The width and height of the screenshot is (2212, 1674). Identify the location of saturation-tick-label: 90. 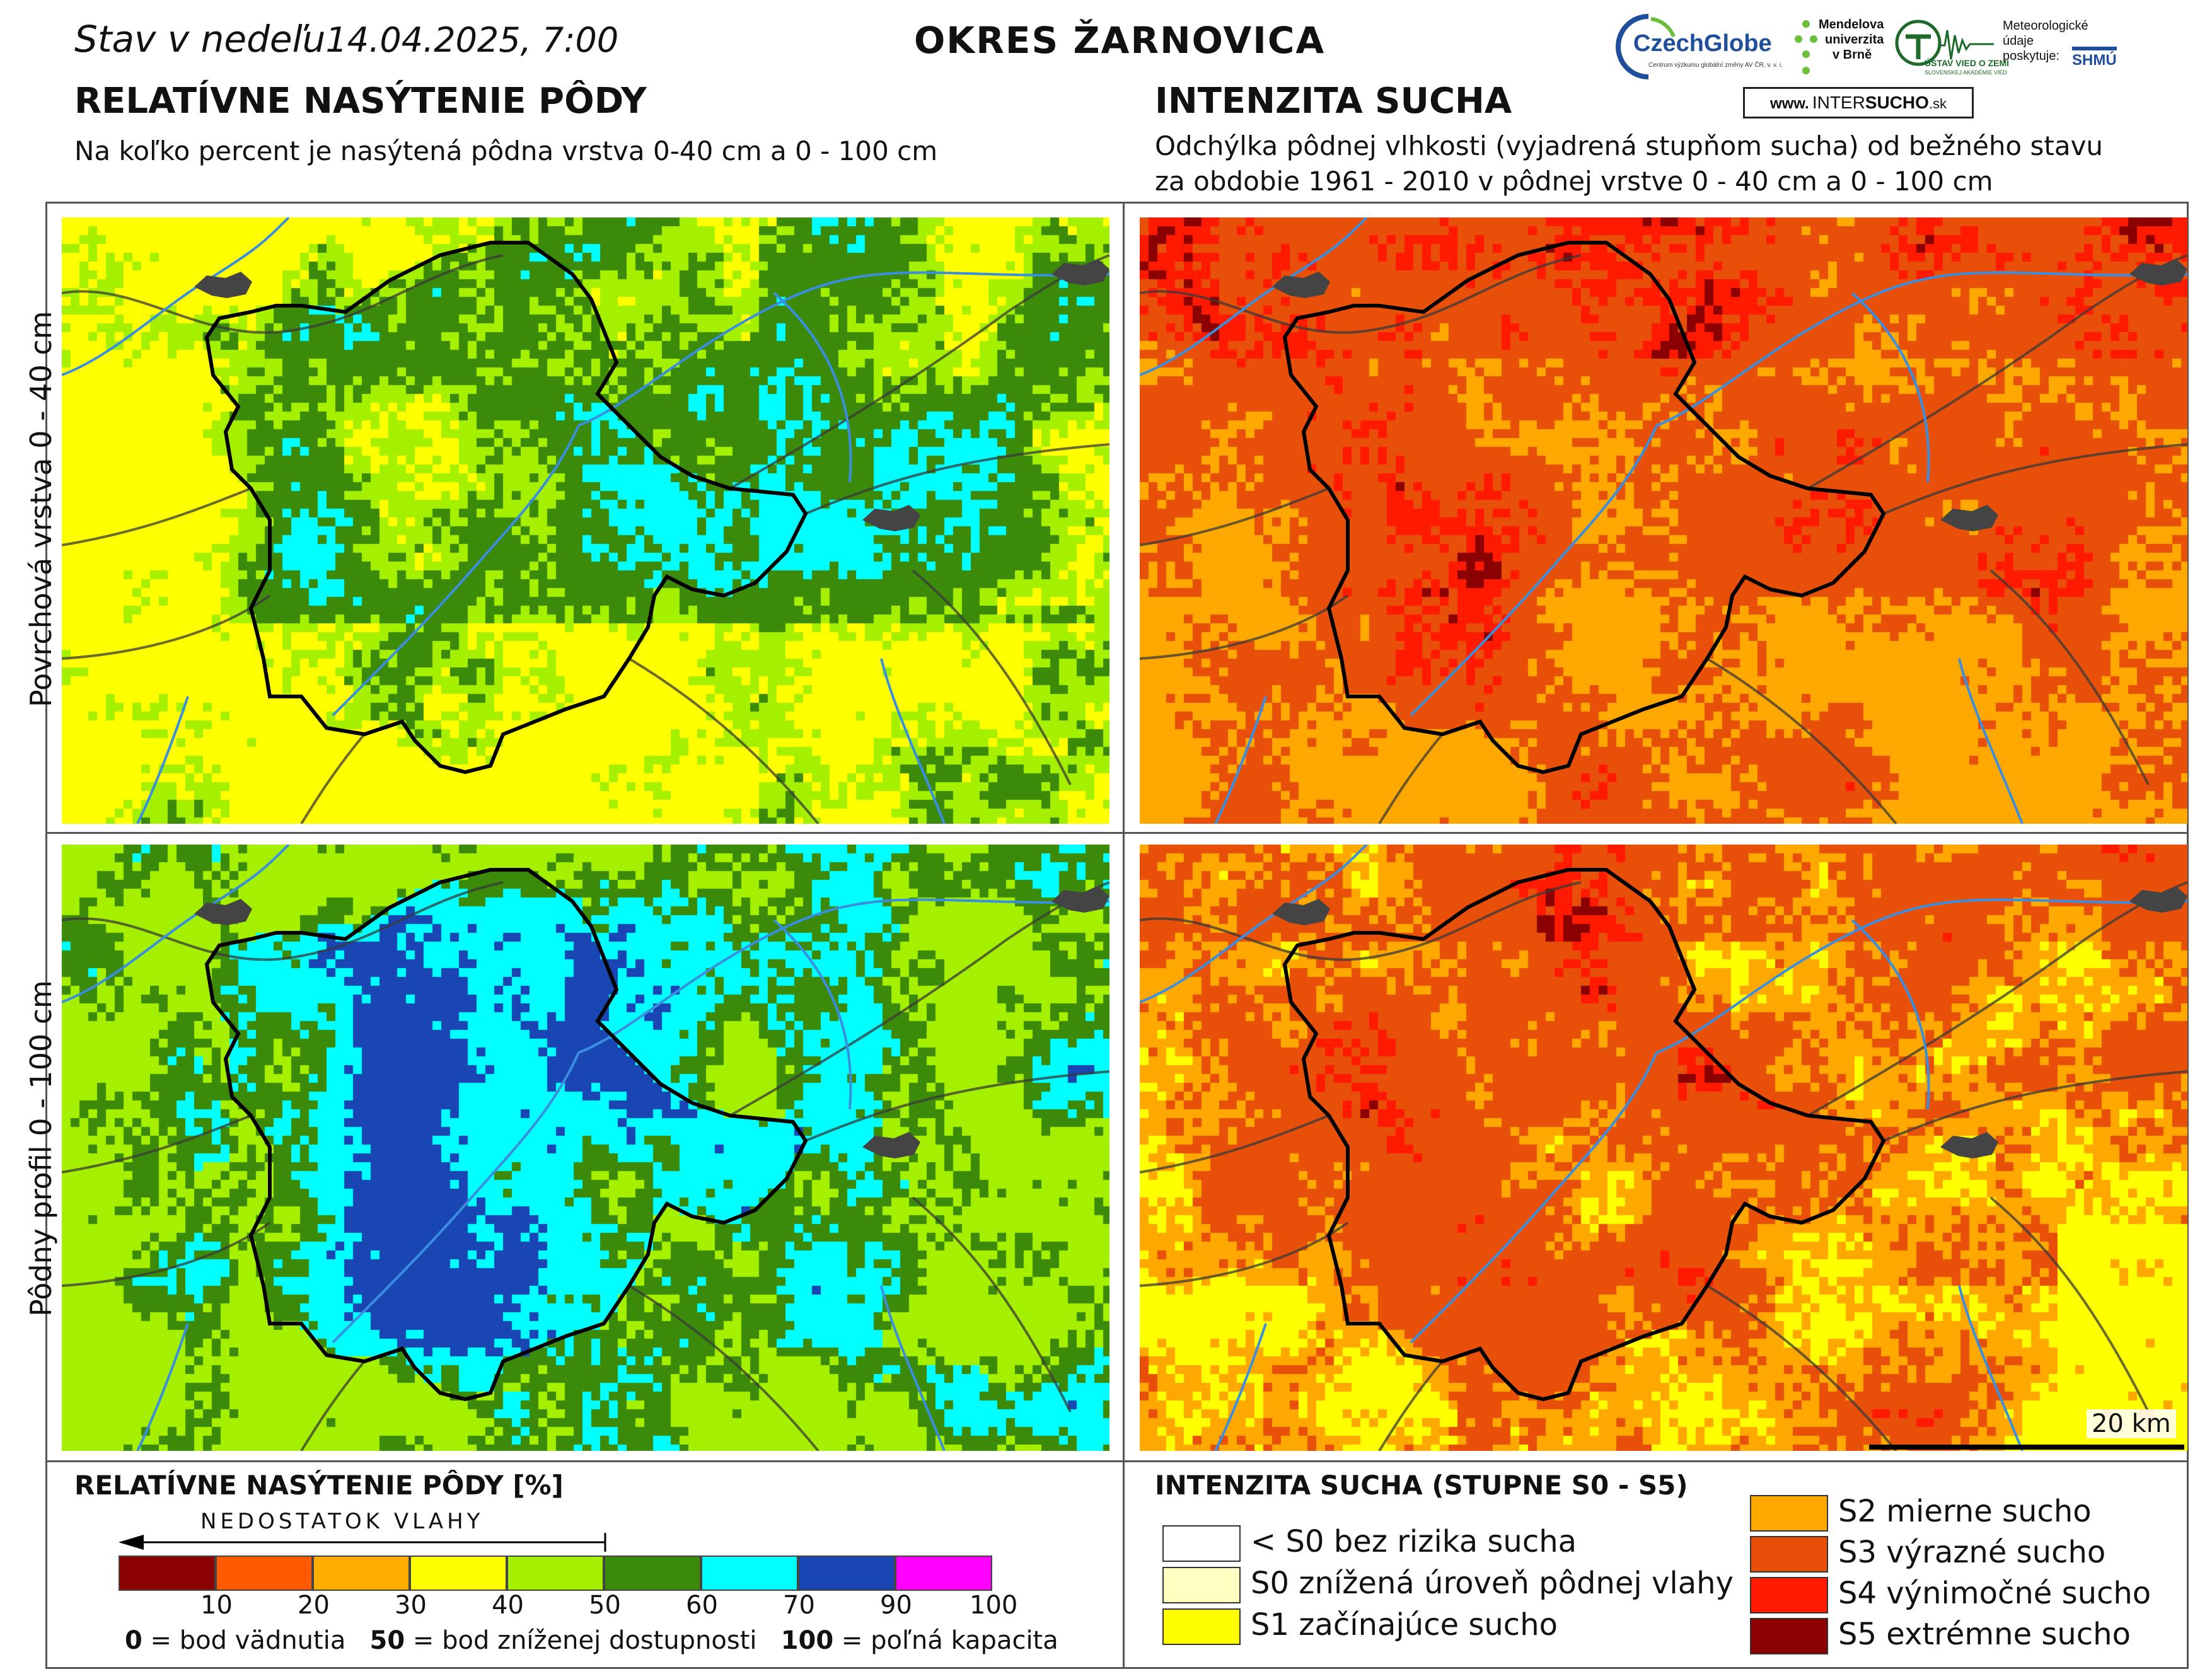
(896, 1605).